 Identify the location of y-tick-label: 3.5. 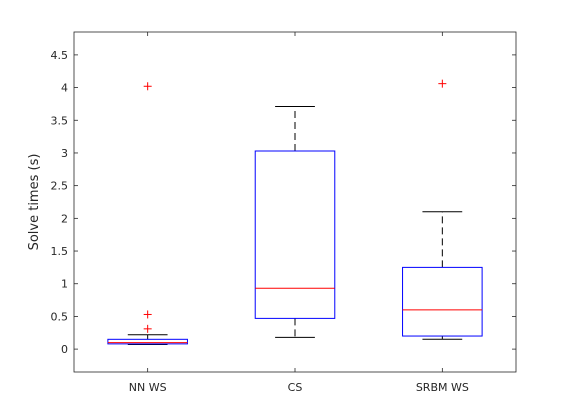
(60, 120).